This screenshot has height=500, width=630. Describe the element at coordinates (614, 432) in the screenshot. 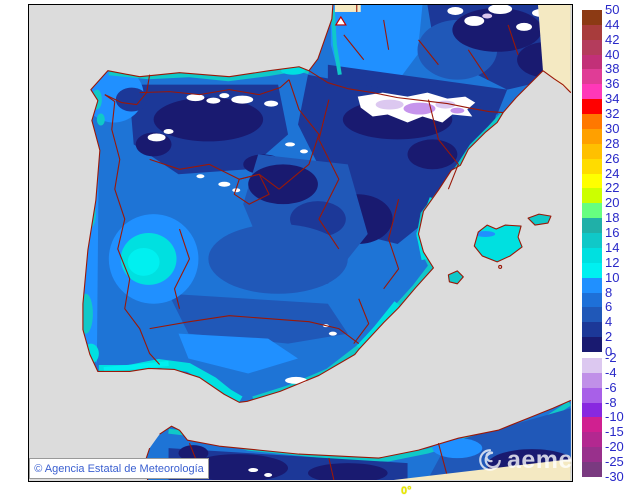

I see `legend-tick-label: -15` at that location.